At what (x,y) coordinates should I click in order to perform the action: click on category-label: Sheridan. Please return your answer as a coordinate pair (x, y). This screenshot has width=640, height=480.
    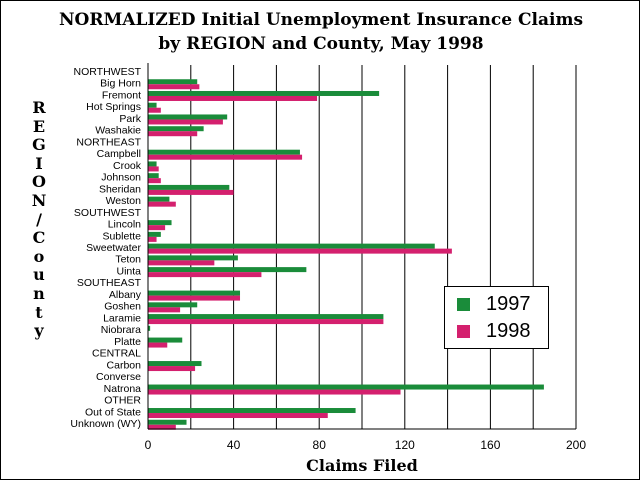
    Looking at the image, I should click on (120, 189).